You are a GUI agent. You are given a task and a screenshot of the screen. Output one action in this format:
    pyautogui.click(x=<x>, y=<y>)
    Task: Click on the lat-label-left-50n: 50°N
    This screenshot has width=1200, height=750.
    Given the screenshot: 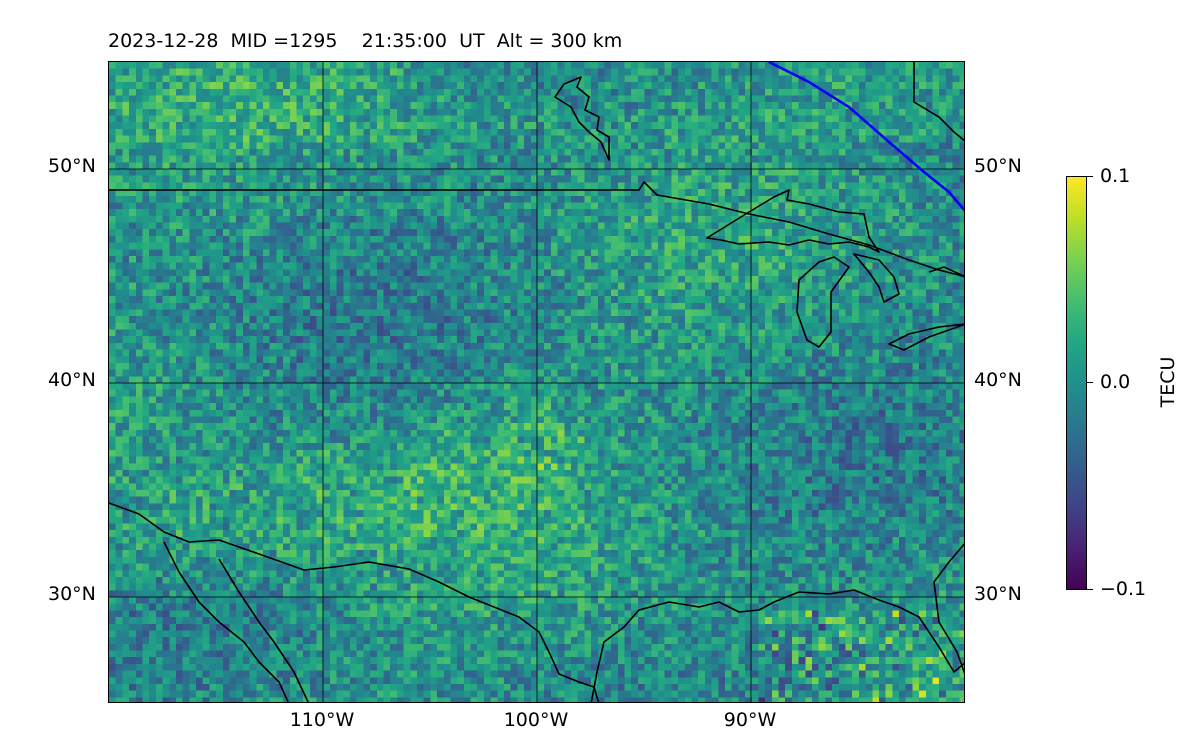 What is the action you would take?
    pyautogui.click(x=72, y=166)
    